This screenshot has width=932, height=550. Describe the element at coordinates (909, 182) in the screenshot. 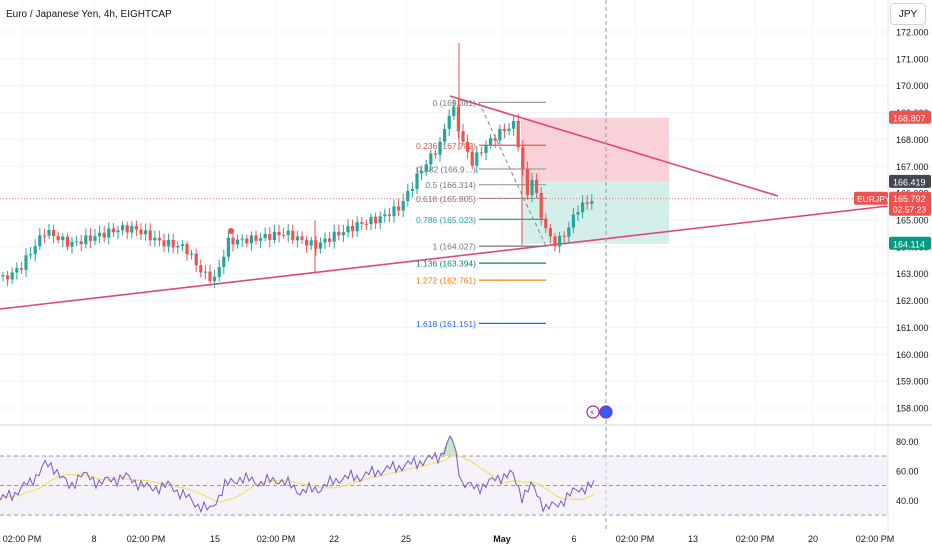

I see `price-tag-label: 166.419` at that location.